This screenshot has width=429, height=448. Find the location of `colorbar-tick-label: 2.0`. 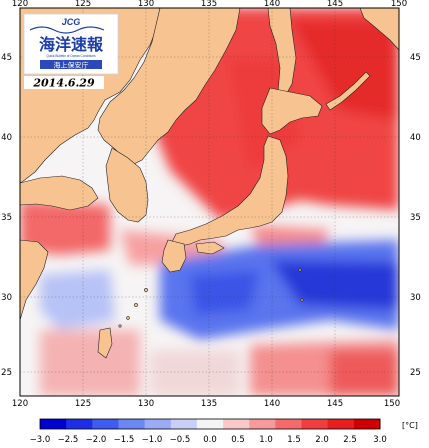

colorbar-tick-label: 2.0 is located at coordinates (322, 440).